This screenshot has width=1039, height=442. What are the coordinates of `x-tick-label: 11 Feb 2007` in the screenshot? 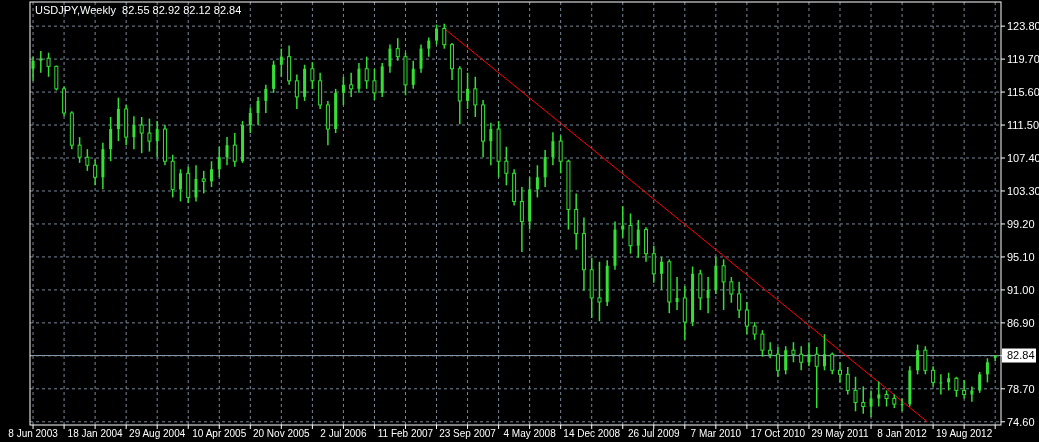 It's located at (405, 433).